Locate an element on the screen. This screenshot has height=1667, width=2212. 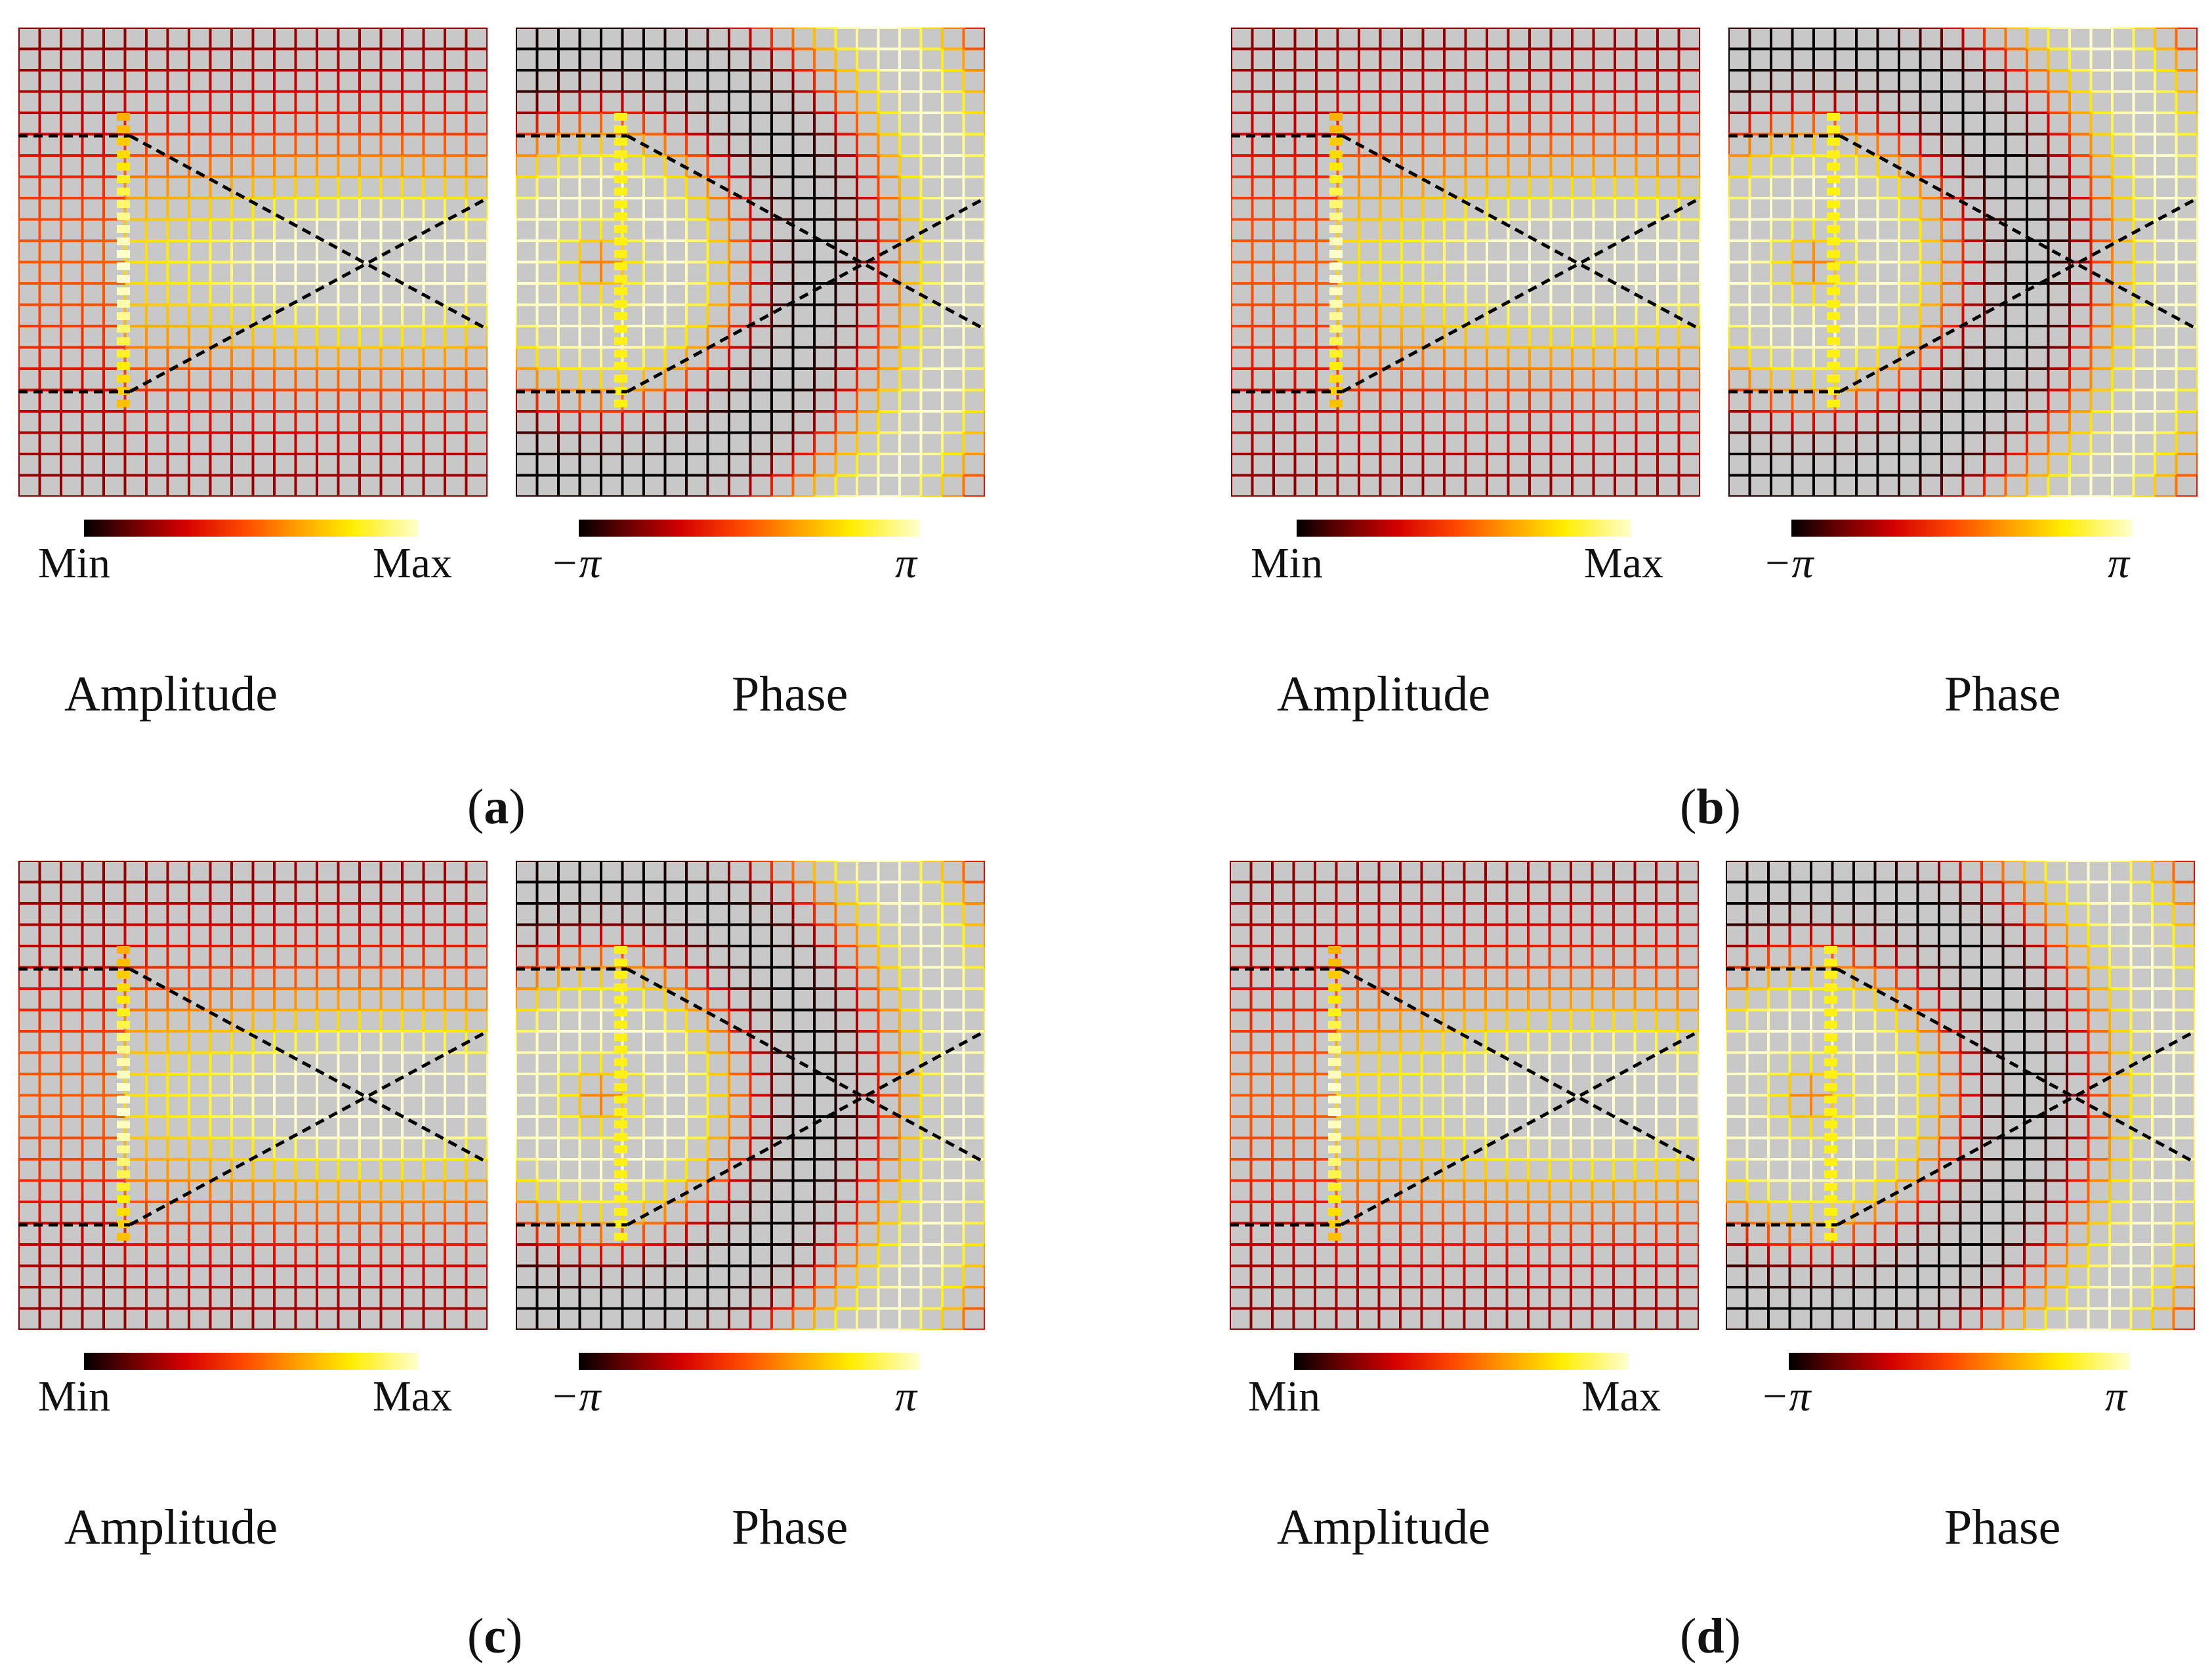
colorbar-max-label: π is located at coordinates (2119, 563).